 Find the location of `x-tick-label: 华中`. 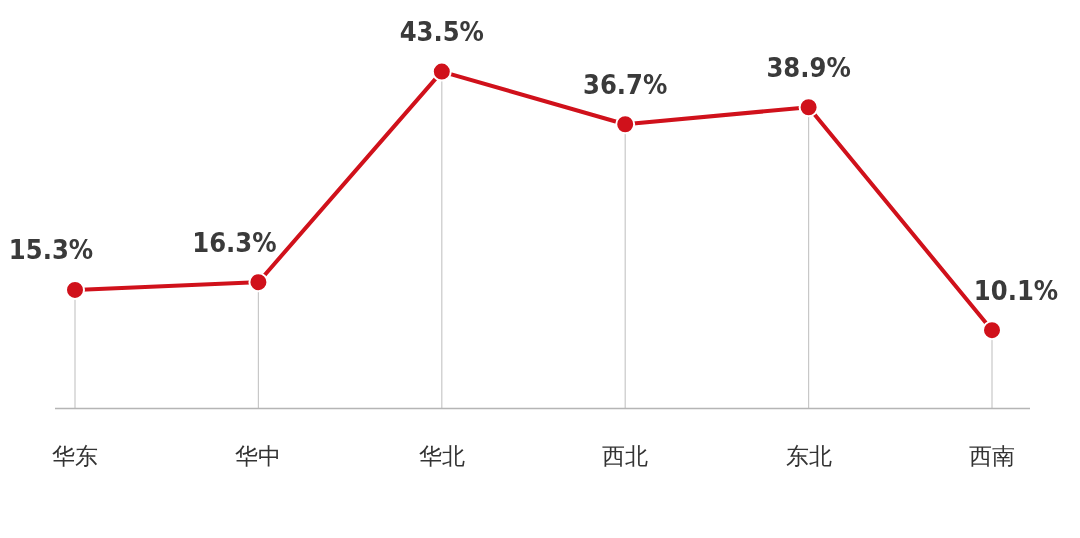

x-tick-label: 华中 is located at coordinates (258, 456).